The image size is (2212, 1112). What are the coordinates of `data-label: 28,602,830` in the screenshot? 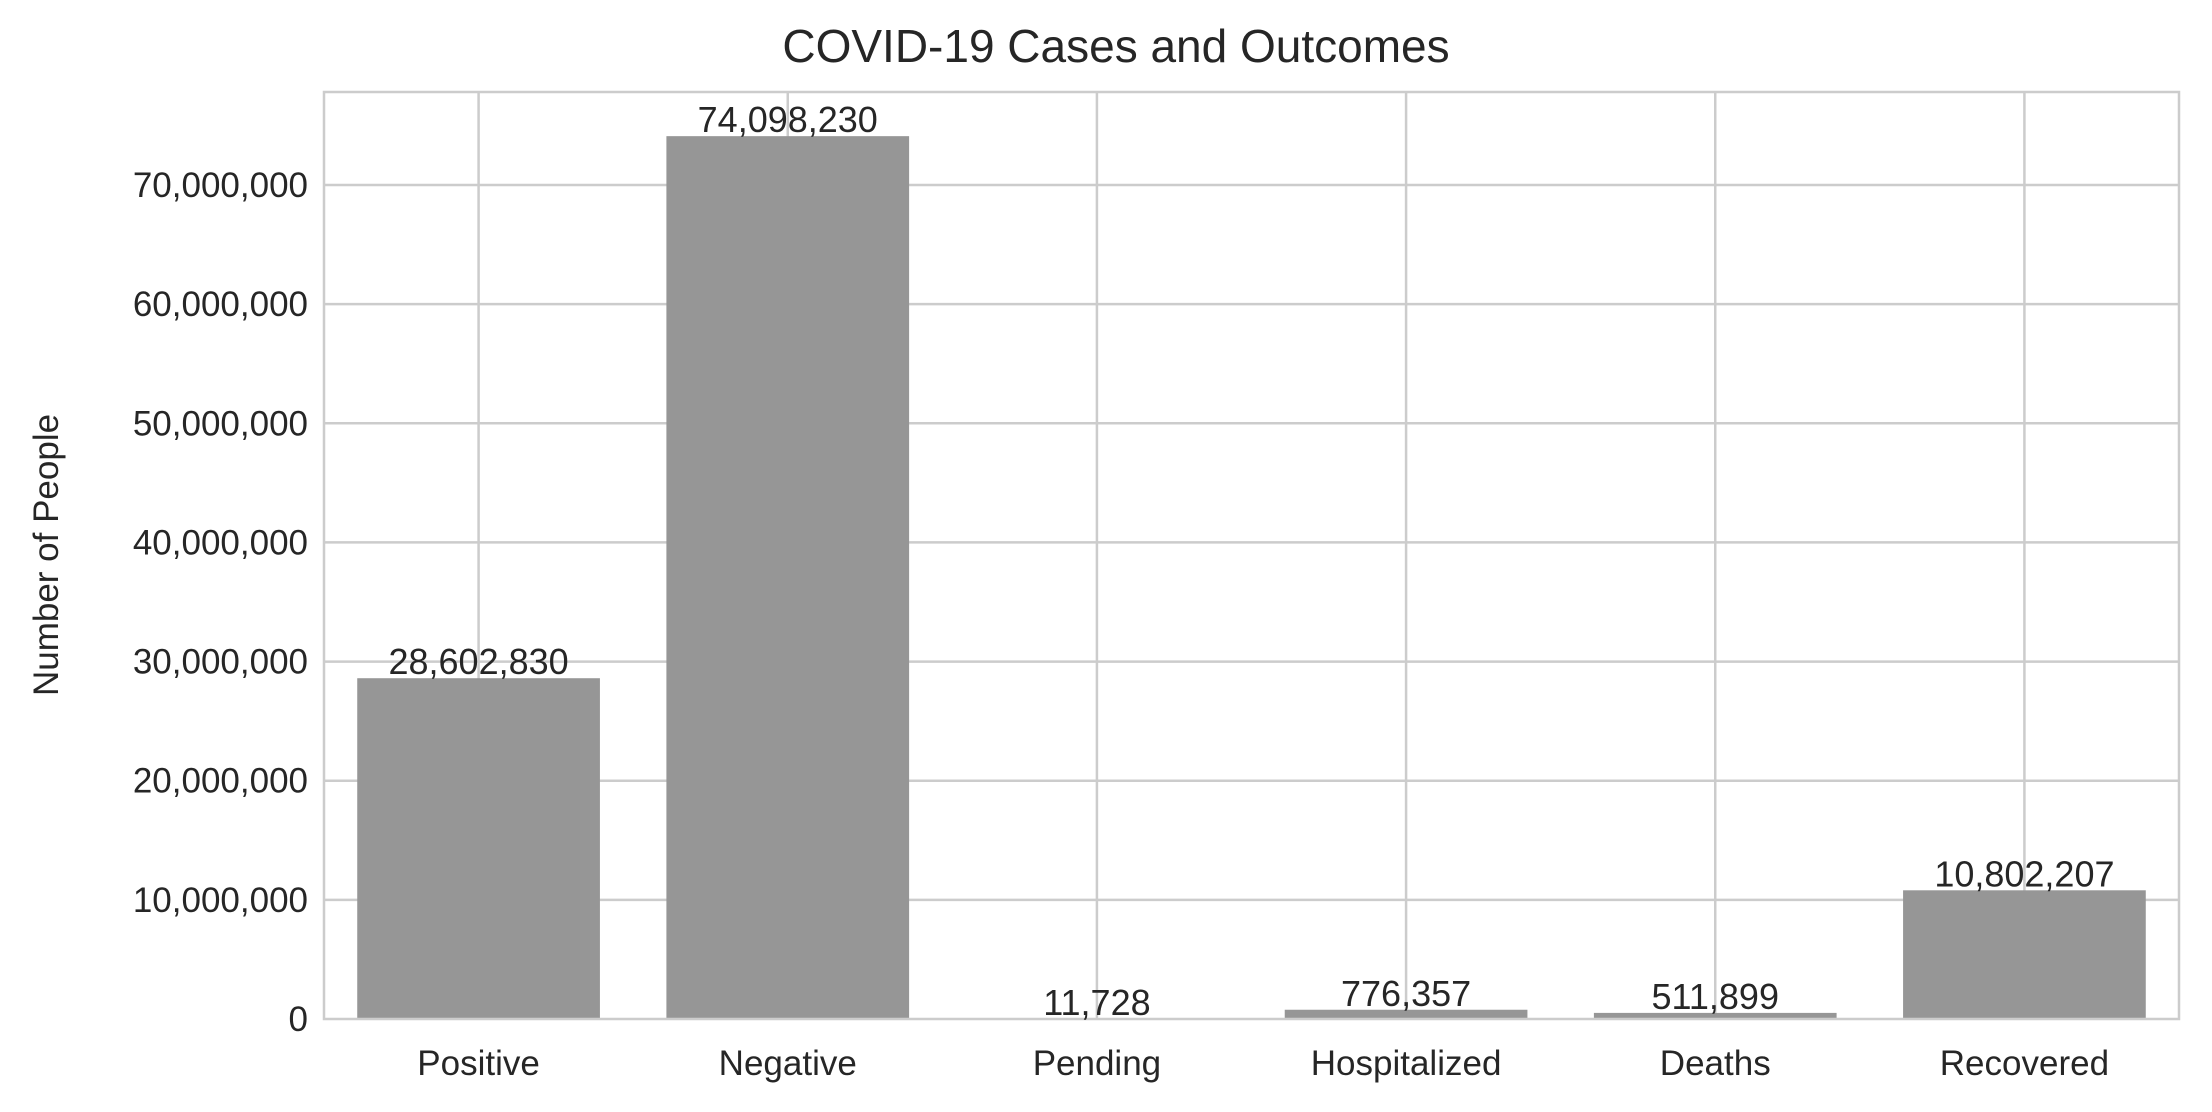 It's located at (478, 661).